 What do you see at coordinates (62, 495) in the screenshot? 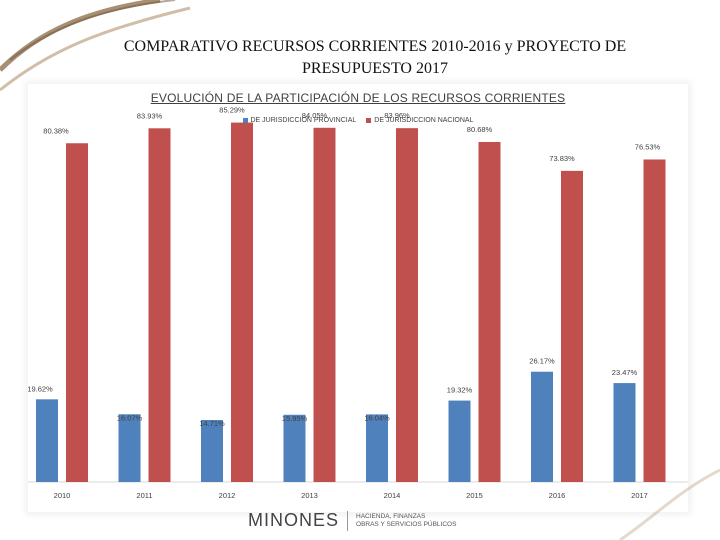
I see `x-tick-label-2010: 2010` at bounding box center [62, 495].